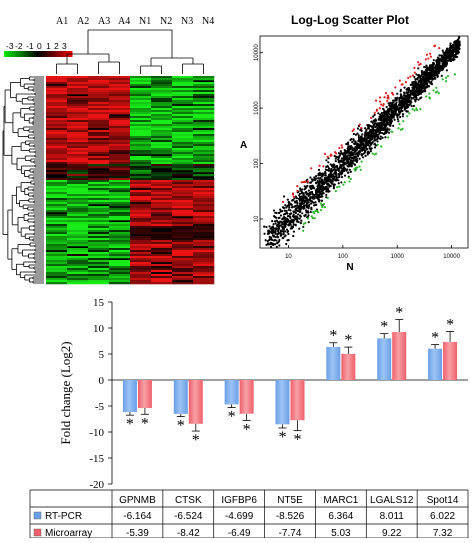 Image resolution: width=474 pixels, height=543 pixels. Describe the element at coordinates (290, 500) in the screenshot. I see `category-label: NT5E` at that location.